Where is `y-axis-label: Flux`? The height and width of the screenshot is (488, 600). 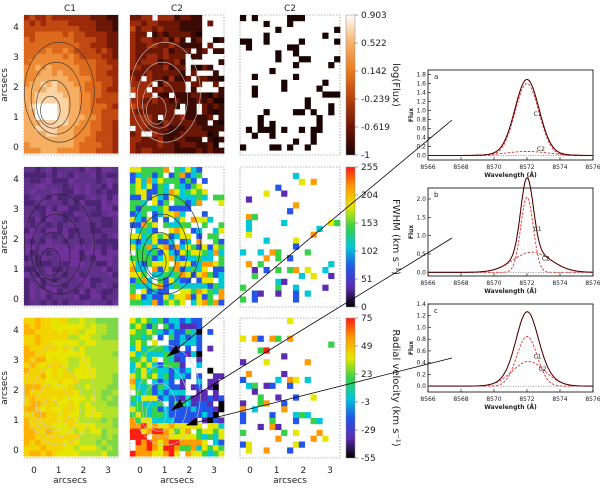
y-axis-label: Flux is located at coordinates (411, 348).